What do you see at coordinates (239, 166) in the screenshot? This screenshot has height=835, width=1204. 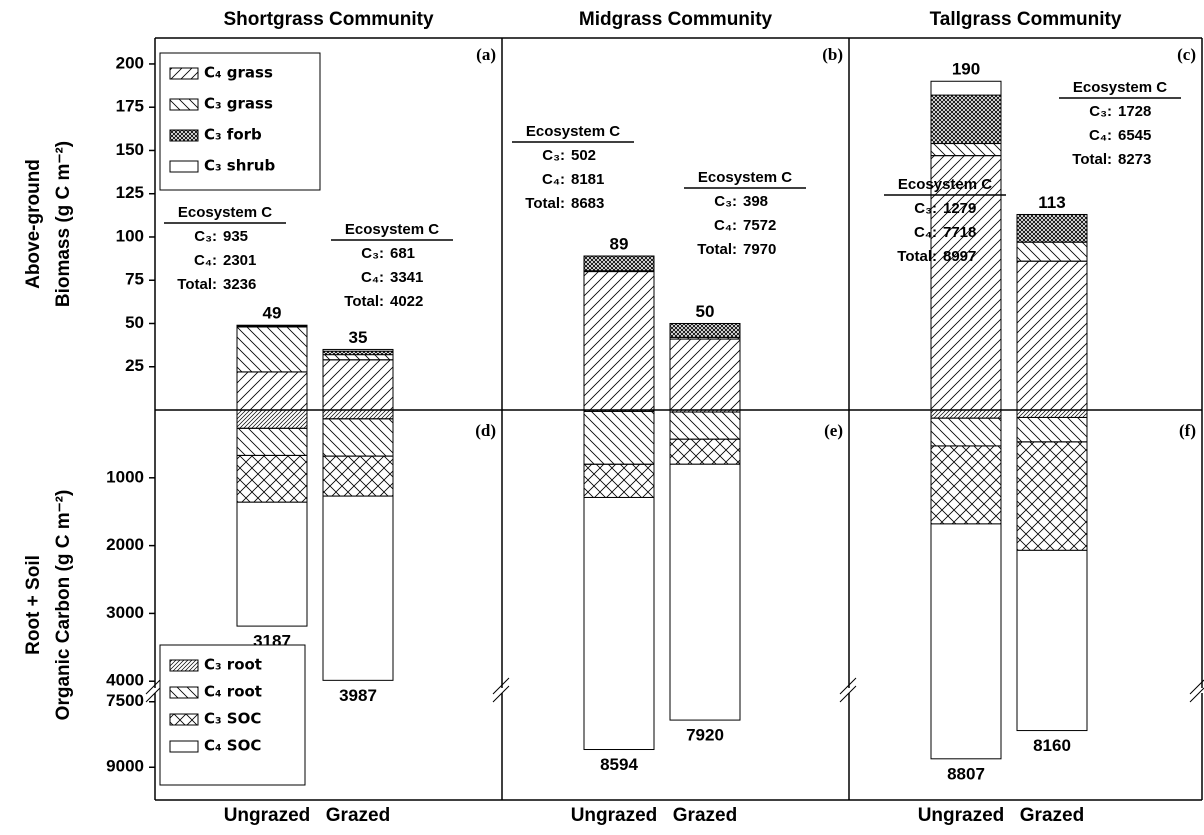 I see `legend-label: C₃ shrub` at bounding box center [239, 166].